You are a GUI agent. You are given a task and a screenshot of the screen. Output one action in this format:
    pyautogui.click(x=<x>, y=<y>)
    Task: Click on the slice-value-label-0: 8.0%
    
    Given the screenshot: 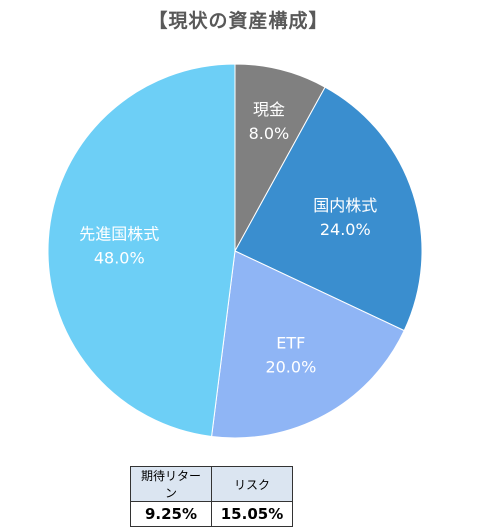 What is the action you would take?
    pyautogui.click(x=269, y=133)
    